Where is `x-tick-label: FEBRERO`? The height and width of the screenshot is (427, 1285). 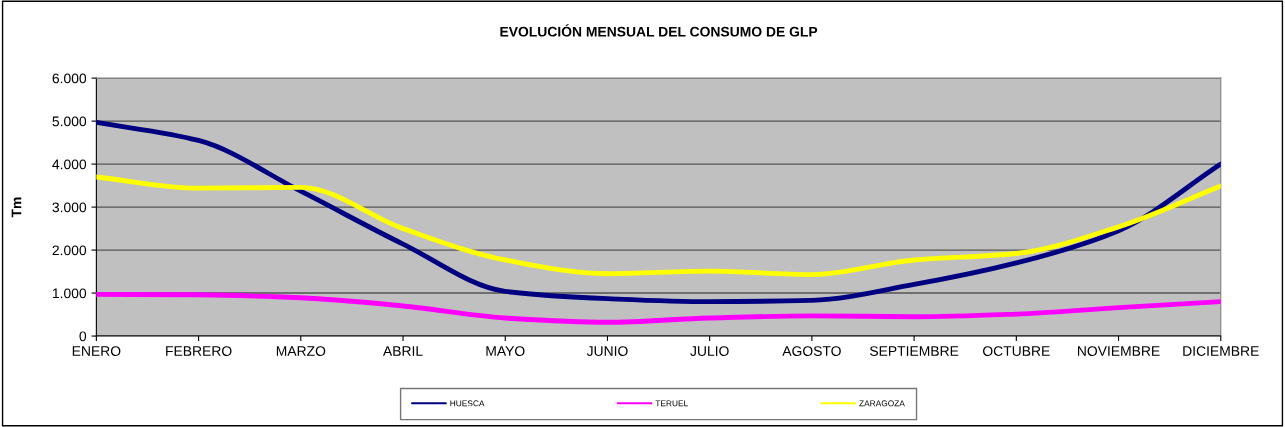
x-tick-label: FEBRERO is located at coordinates (199, 351).